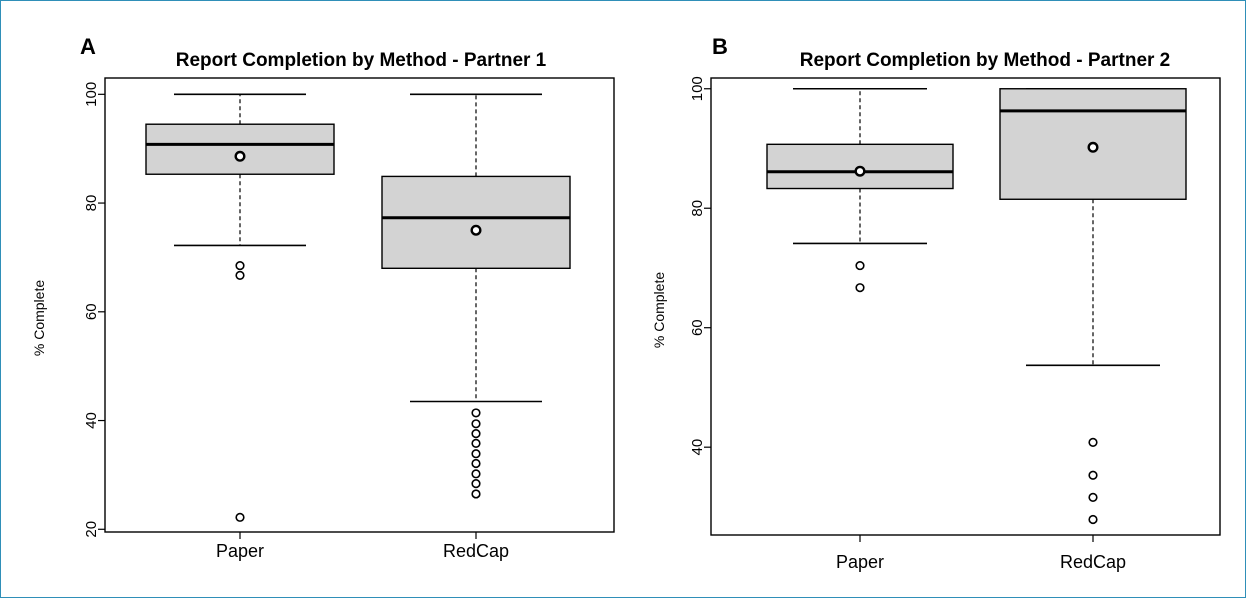  I want to click on y-tick-label: 20, so click(91, 529).